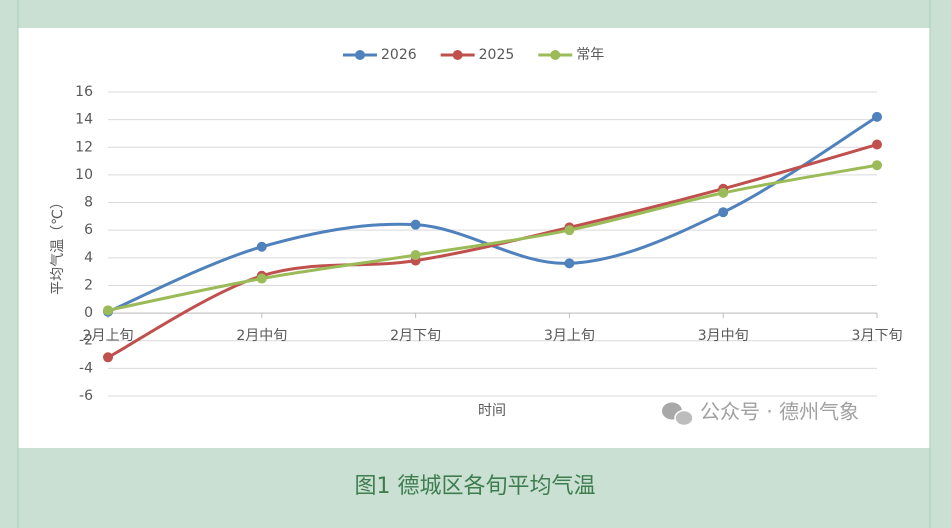 The width and height of the screenshot is (951, 528). I want to click on y-tick-label: 4, so click(88, 258).